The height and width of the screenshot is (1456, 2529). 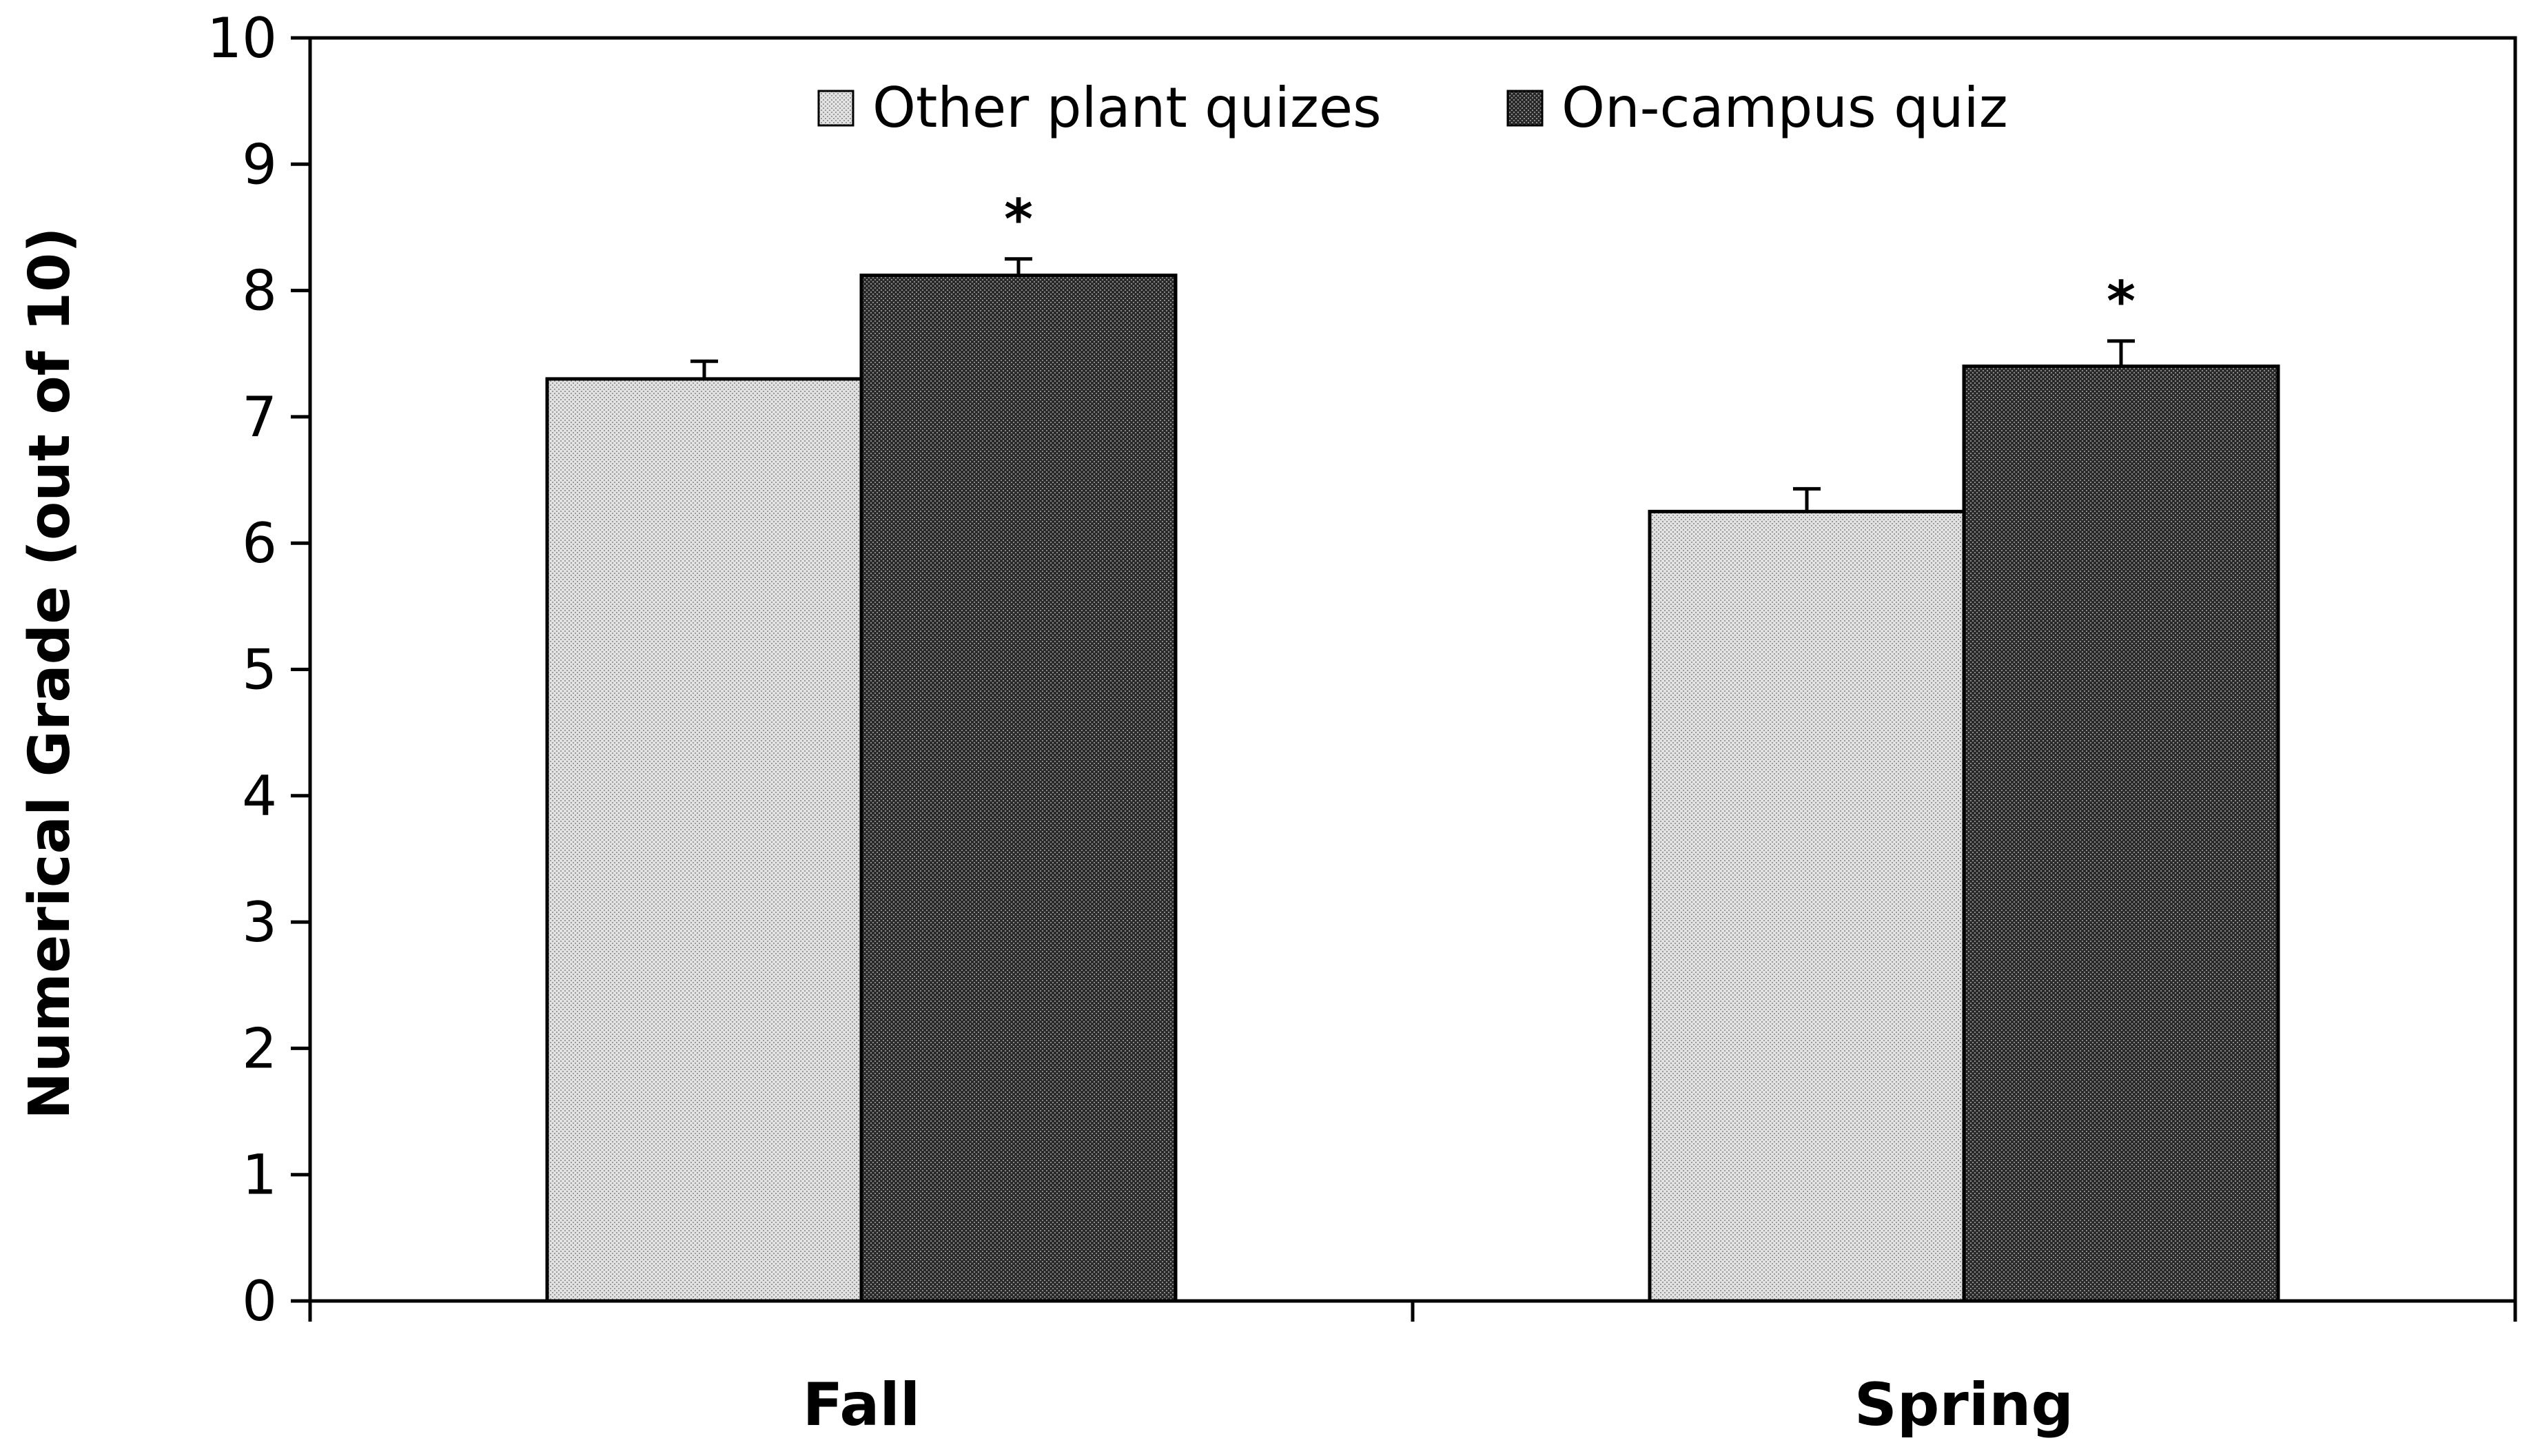 I want to click on y-tick-label: 2, so click(x=259, y=1048).